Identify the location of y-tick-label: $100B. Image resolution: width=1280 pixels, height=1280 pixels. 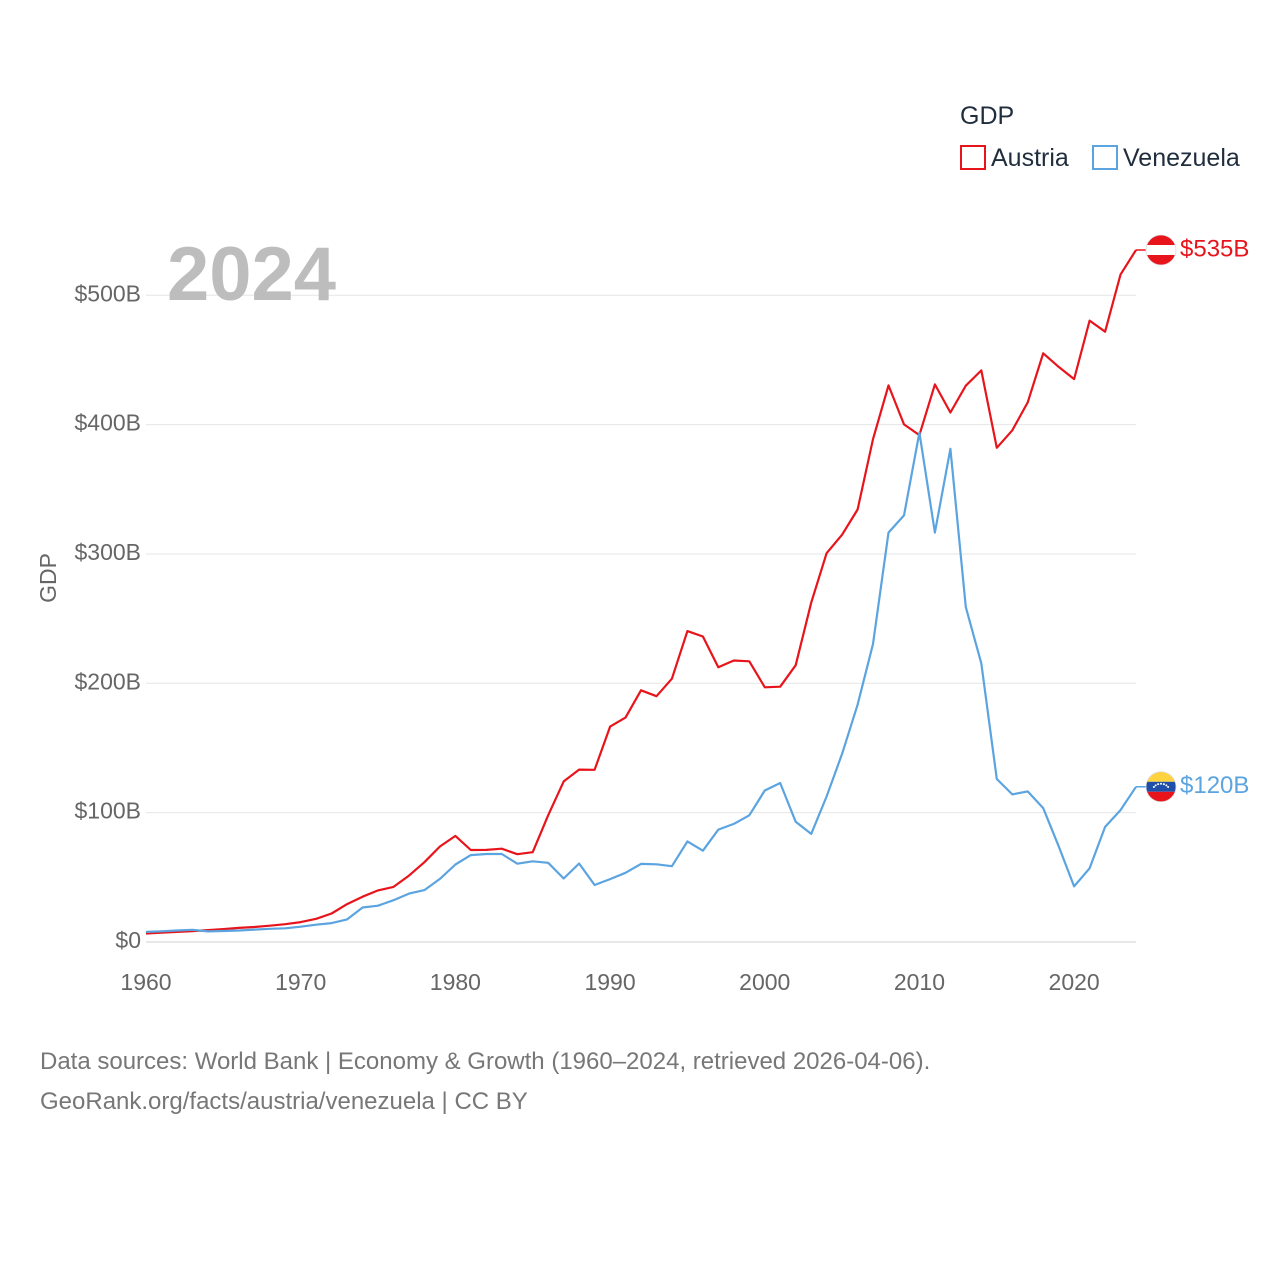
(107, 811).